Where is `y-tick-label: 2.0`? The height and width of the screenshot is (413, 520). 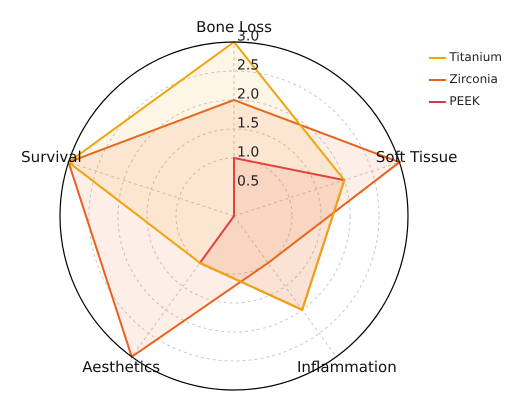
y-tick-label: 2.0 is located at coordinates (248, 94).